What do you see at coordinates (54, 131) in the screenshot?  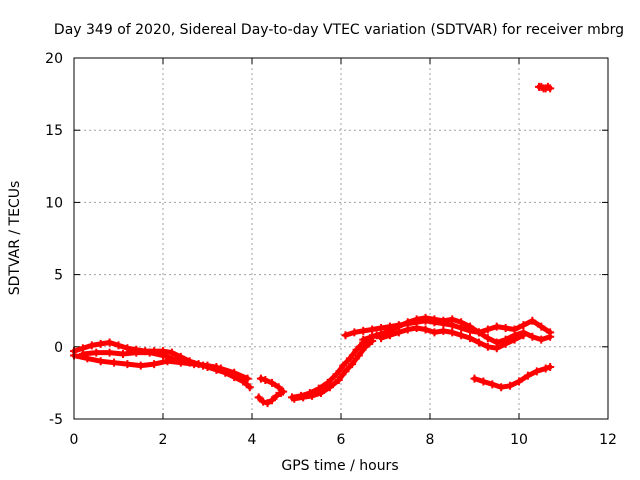 I see `y-tick-label: 15` at bounding box center [54, 131].